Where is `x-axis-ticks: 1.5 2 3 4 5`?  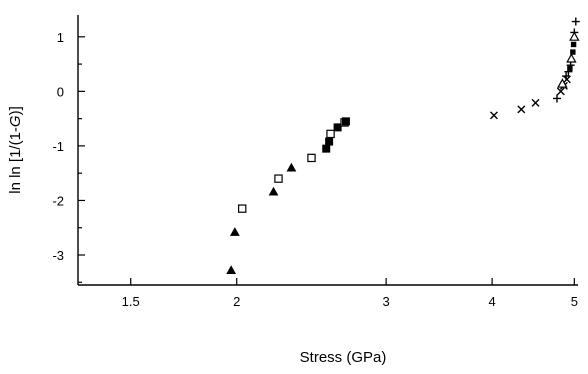
x-axis-ticks: 1.5 2 3 4 5 is located at coordinates (350, 293).